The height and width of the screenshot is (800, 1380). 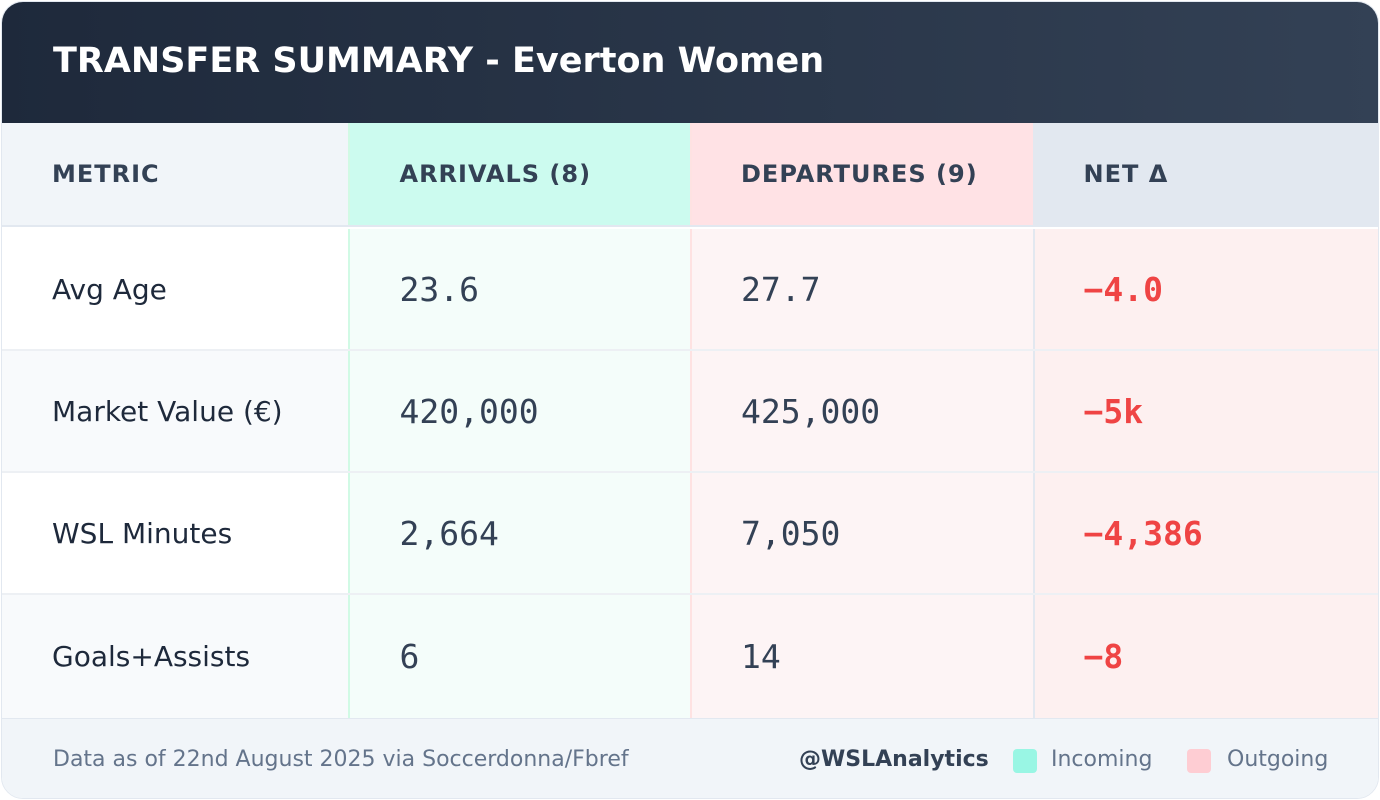 What do you see at coordinates (167, 411) in the screenshot?
I see `metric-label: Market Value (€)` at bounding box center [167, 411].